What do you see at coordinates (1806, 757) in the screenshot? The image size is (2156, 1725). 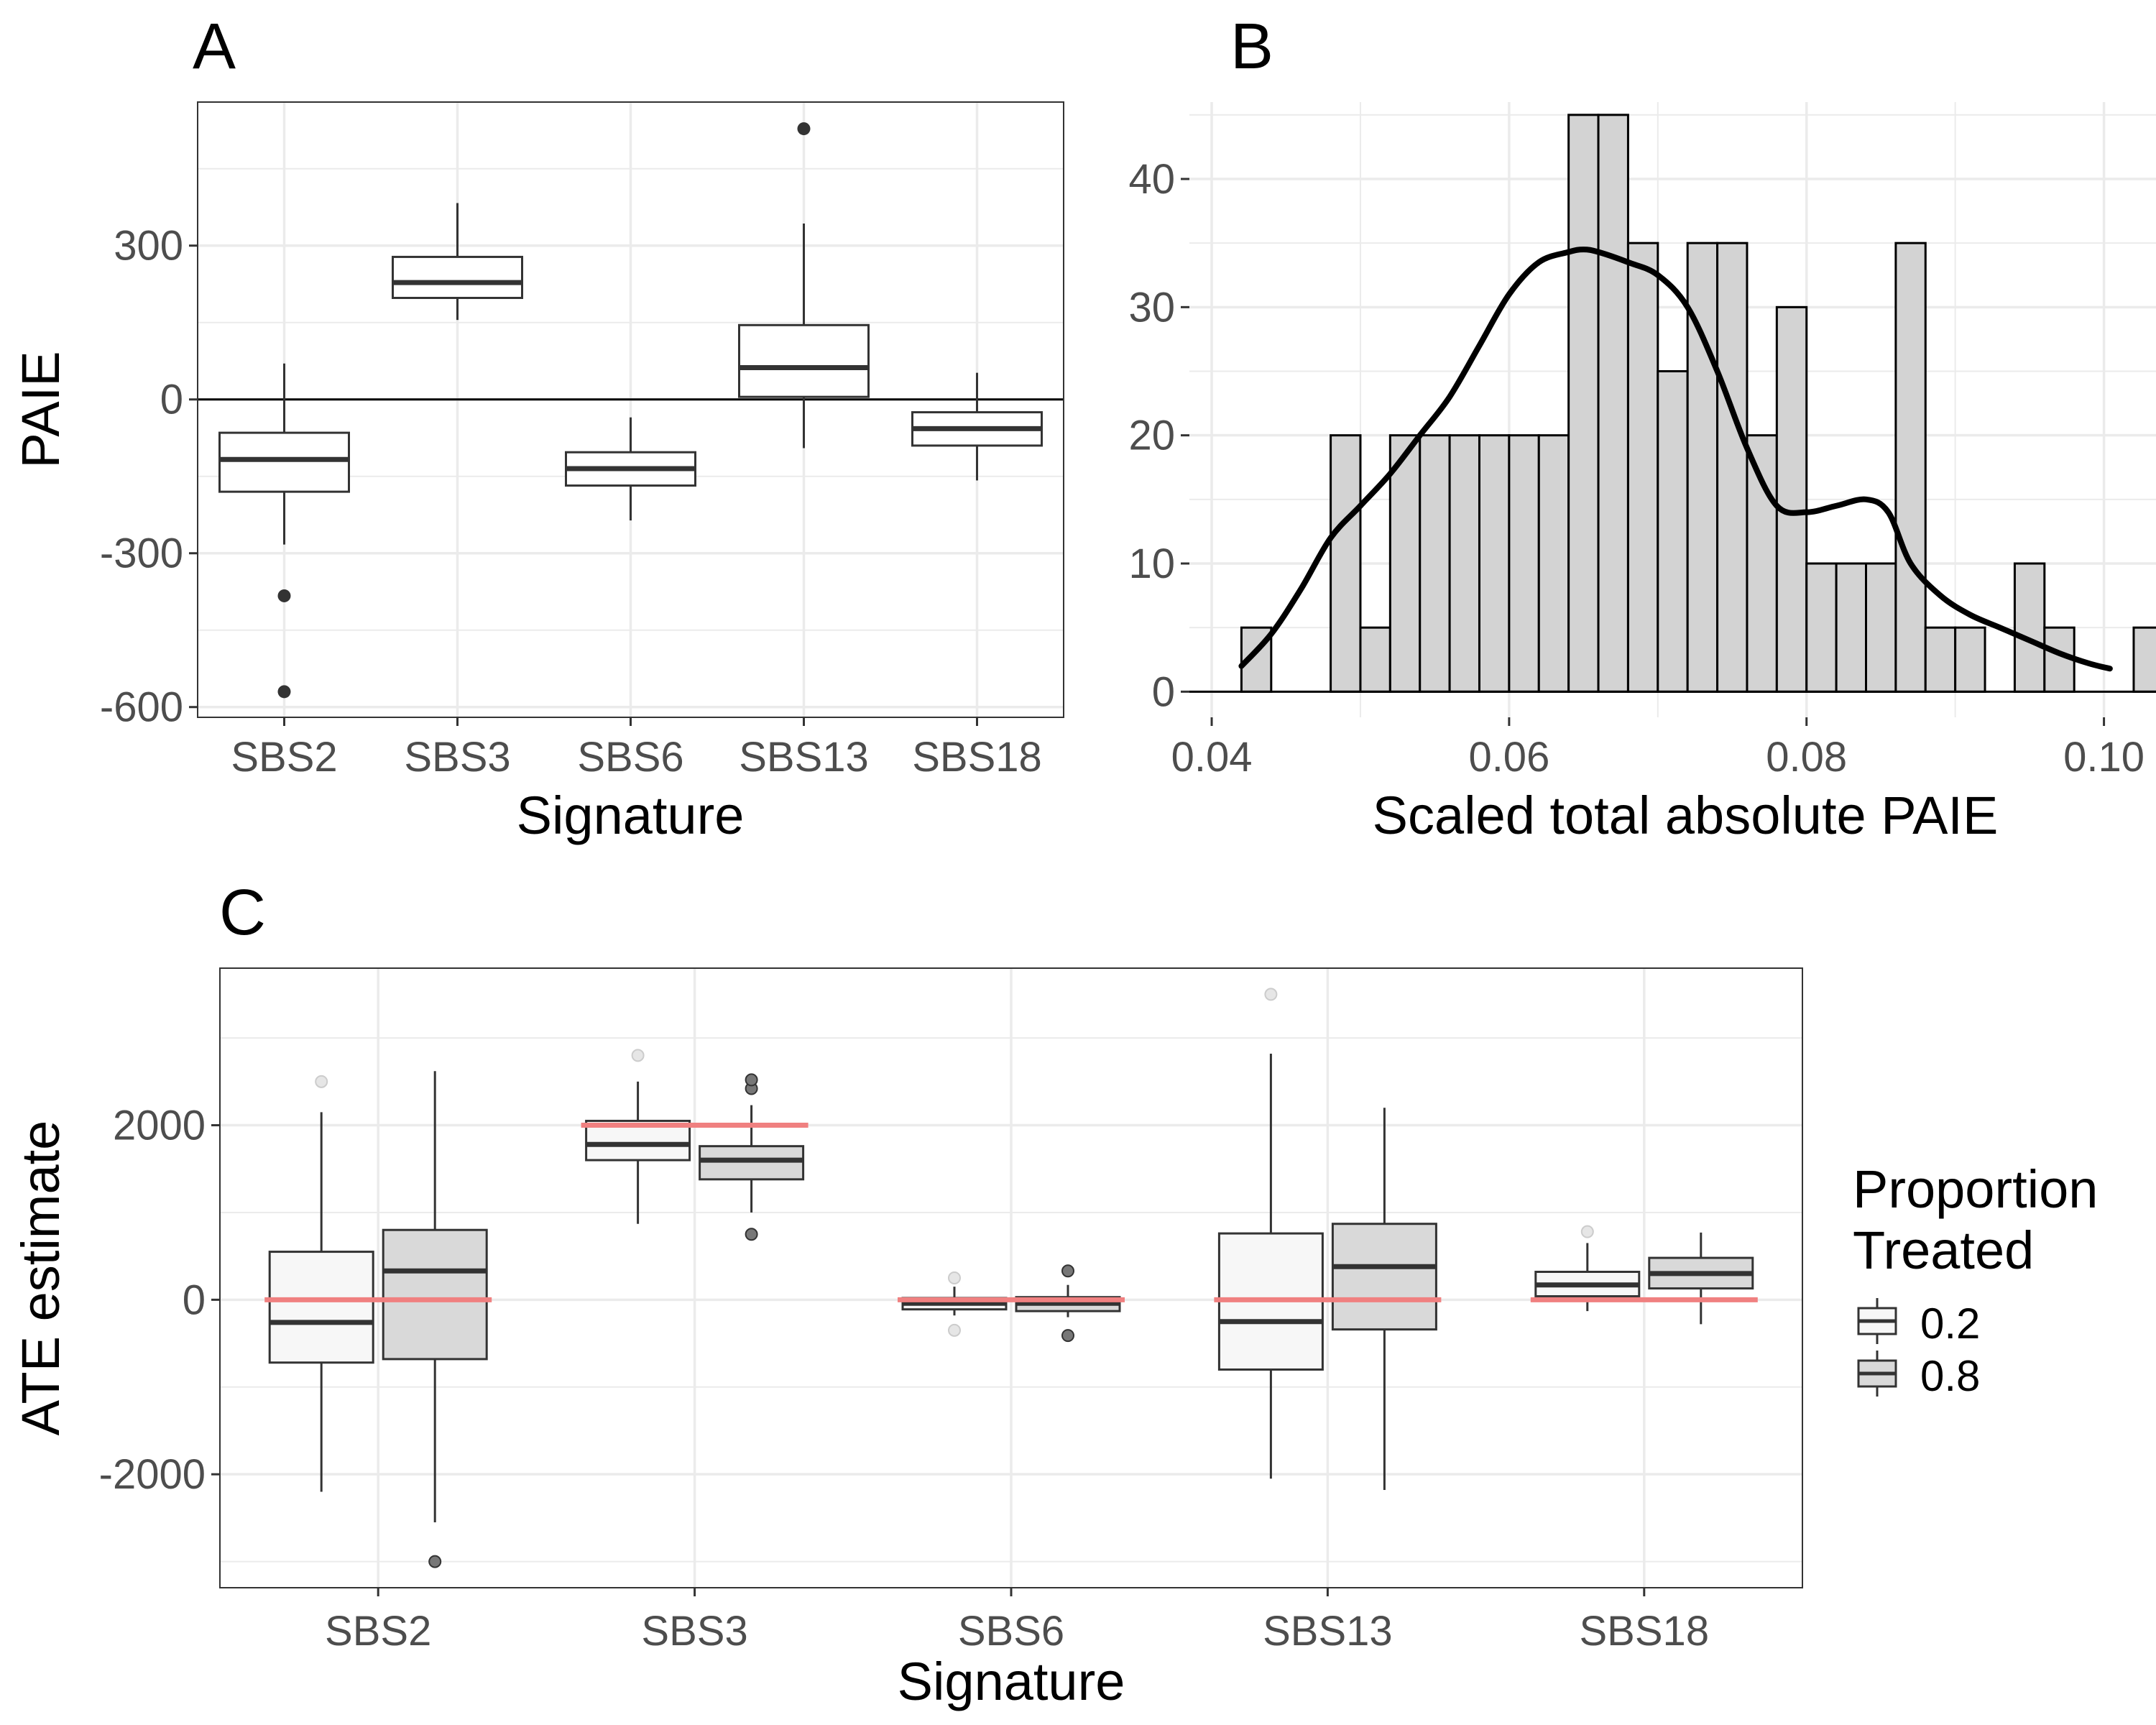 I see `panel-b-x-tick-label: 0.08` at bounding box center [1806, 757].